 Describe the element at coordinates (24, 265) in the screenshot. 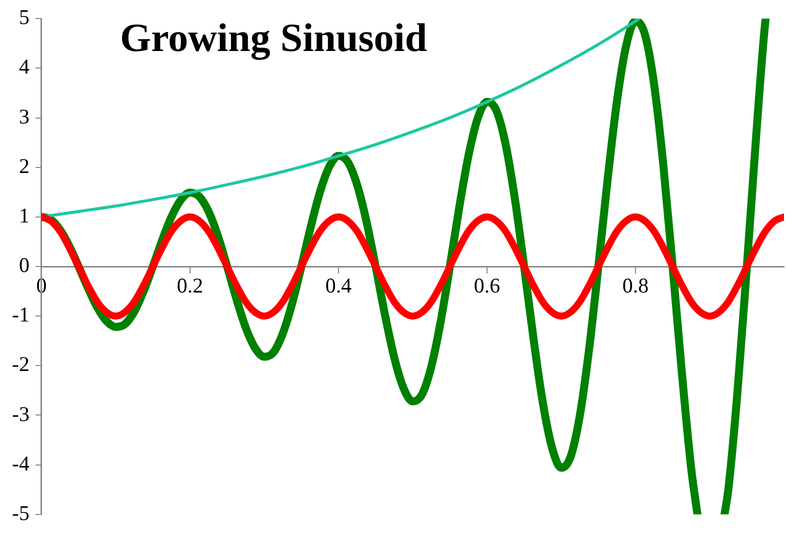

I see `y-tick-label: 0` at that location.